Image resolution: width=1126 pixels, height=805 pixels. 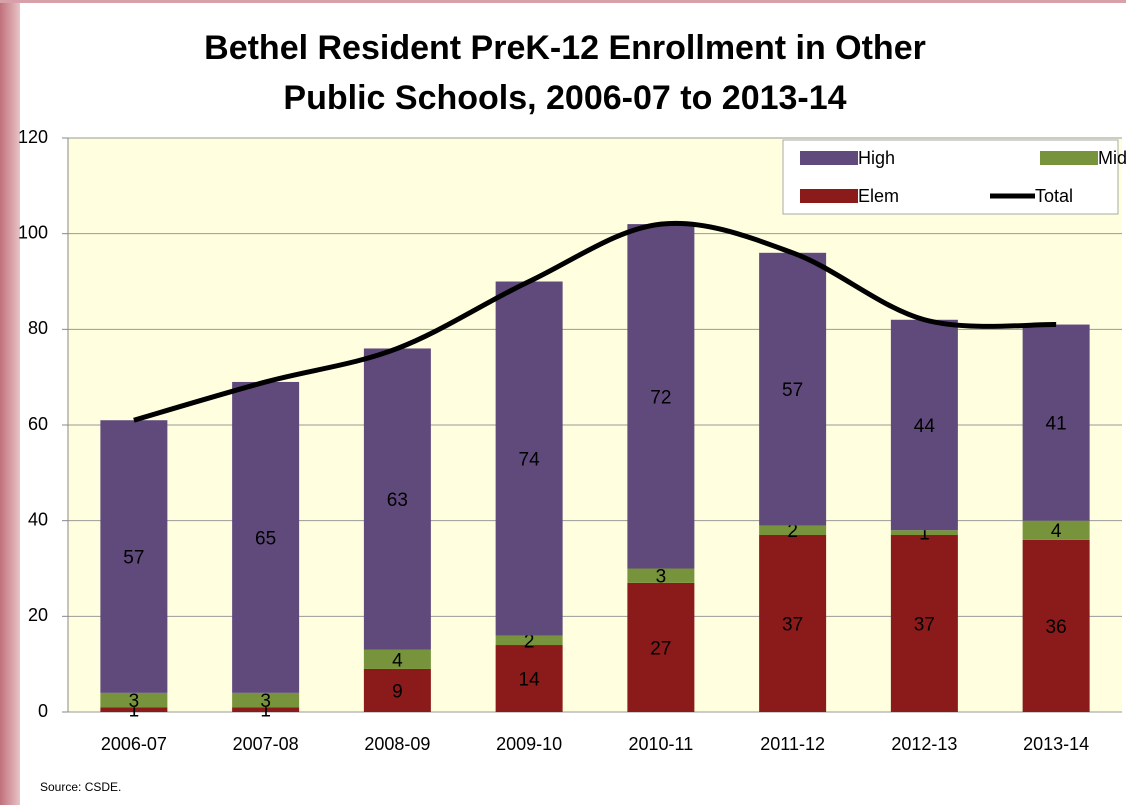 I want to click on x-tick-label: 2010-11, so click(x=661, y=744).